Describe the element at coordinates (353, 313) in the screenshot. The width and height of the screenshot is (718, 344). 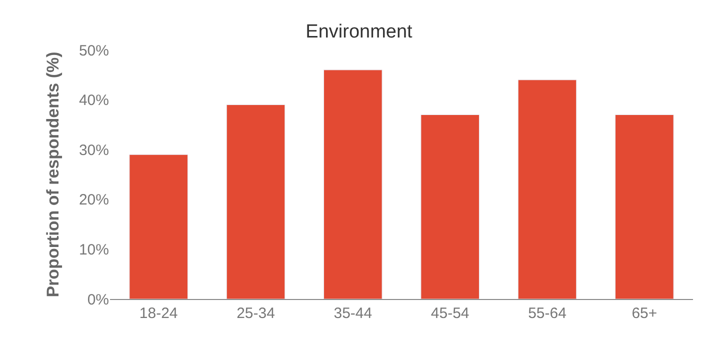
I see `x-tick-label: 35-44` at that location.